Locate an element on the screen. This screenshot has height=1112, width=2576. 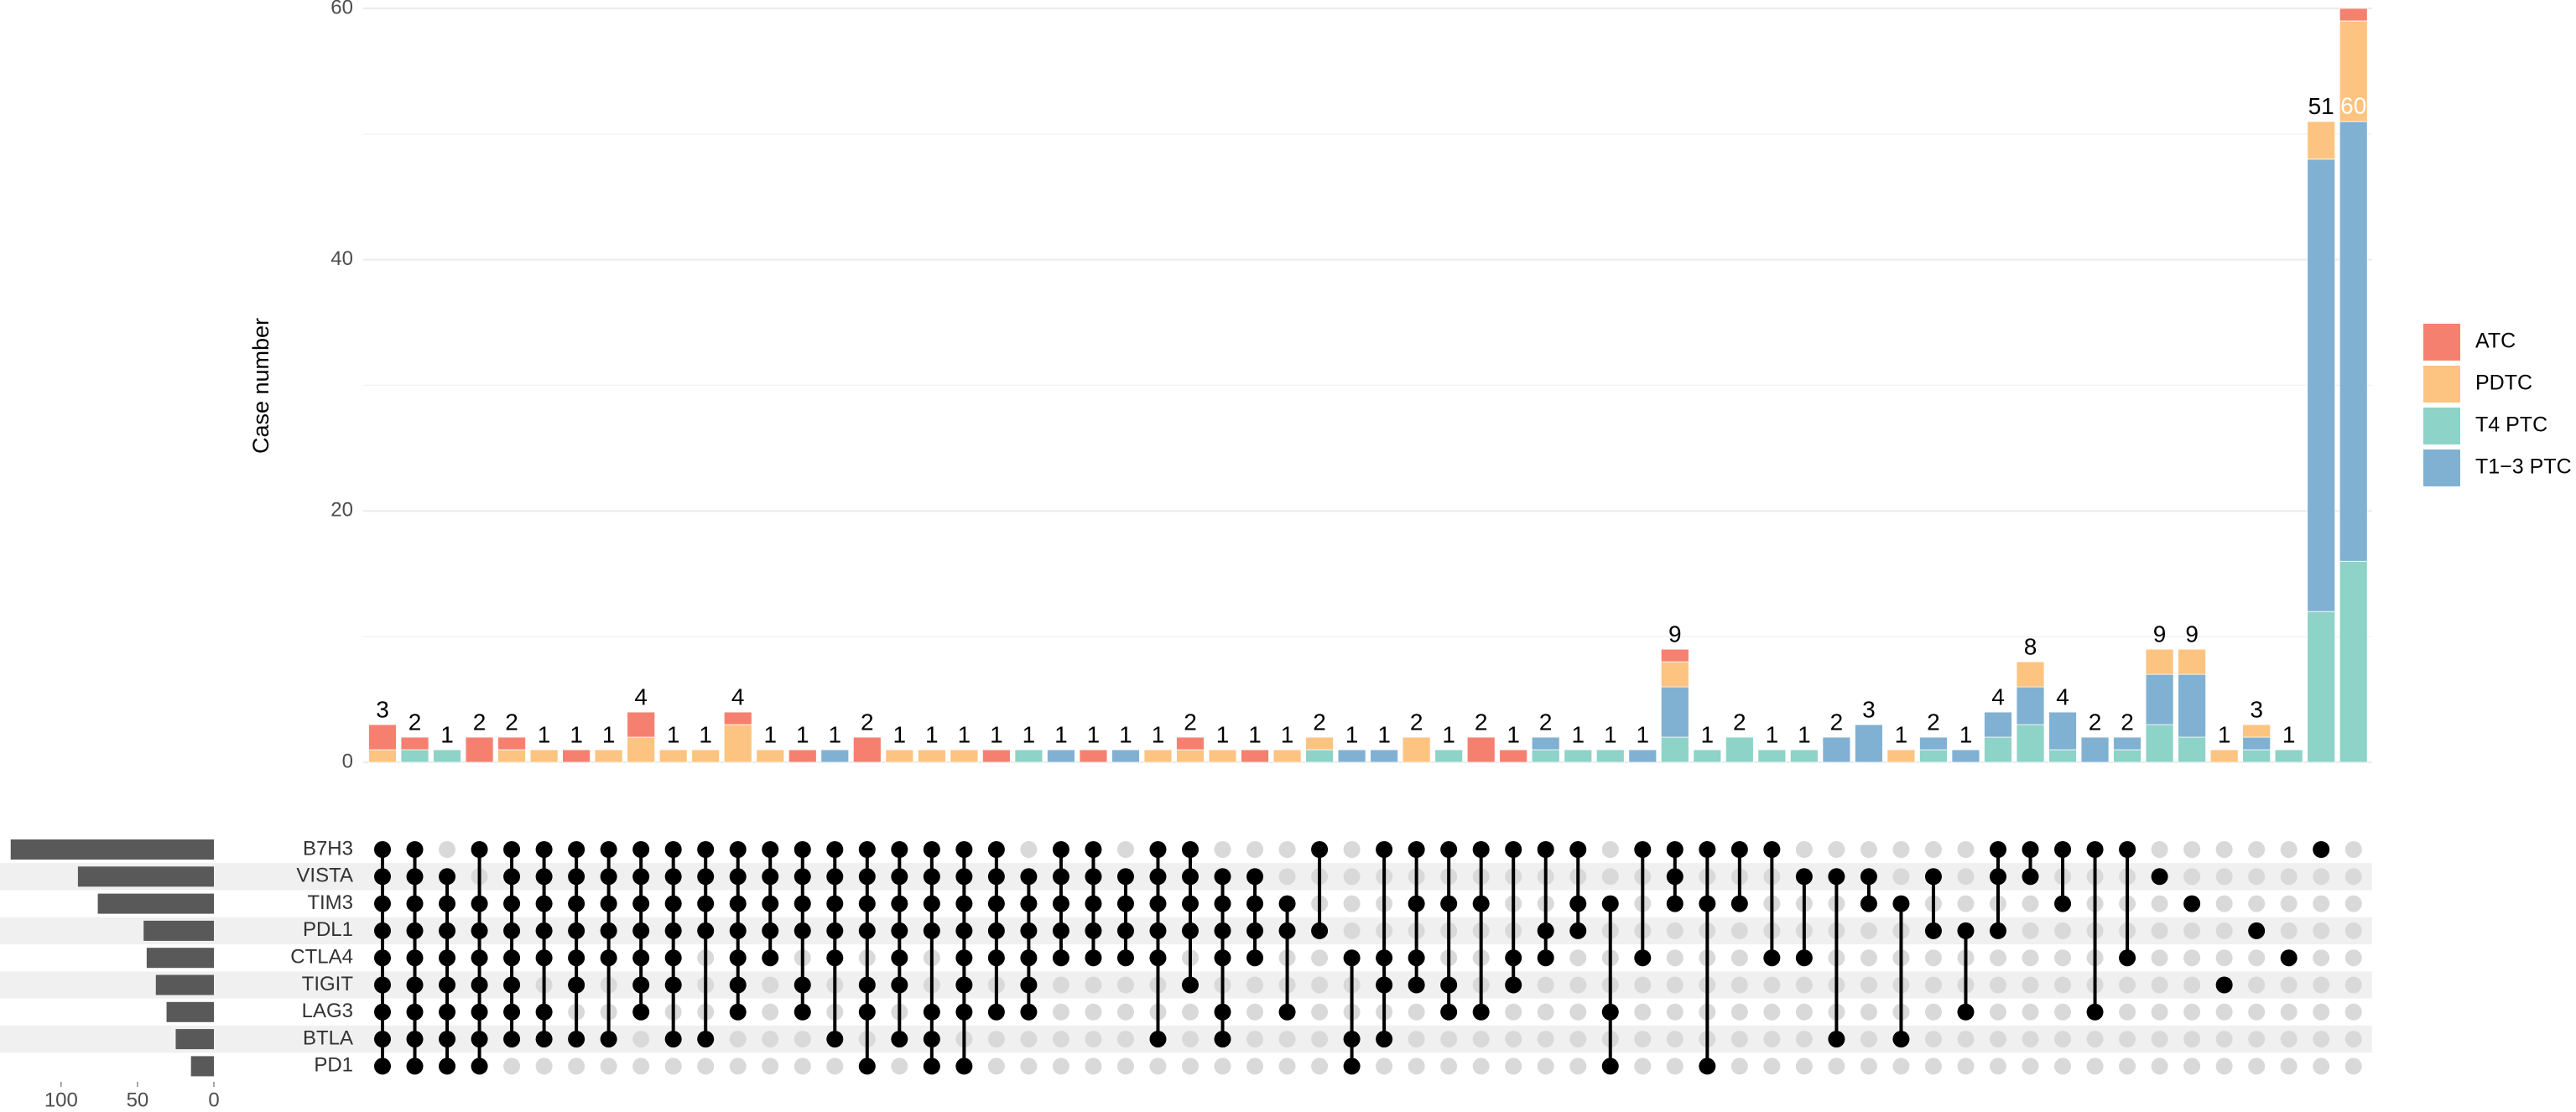
x-tick-label: 100 is located at coordinates (61, 1100).